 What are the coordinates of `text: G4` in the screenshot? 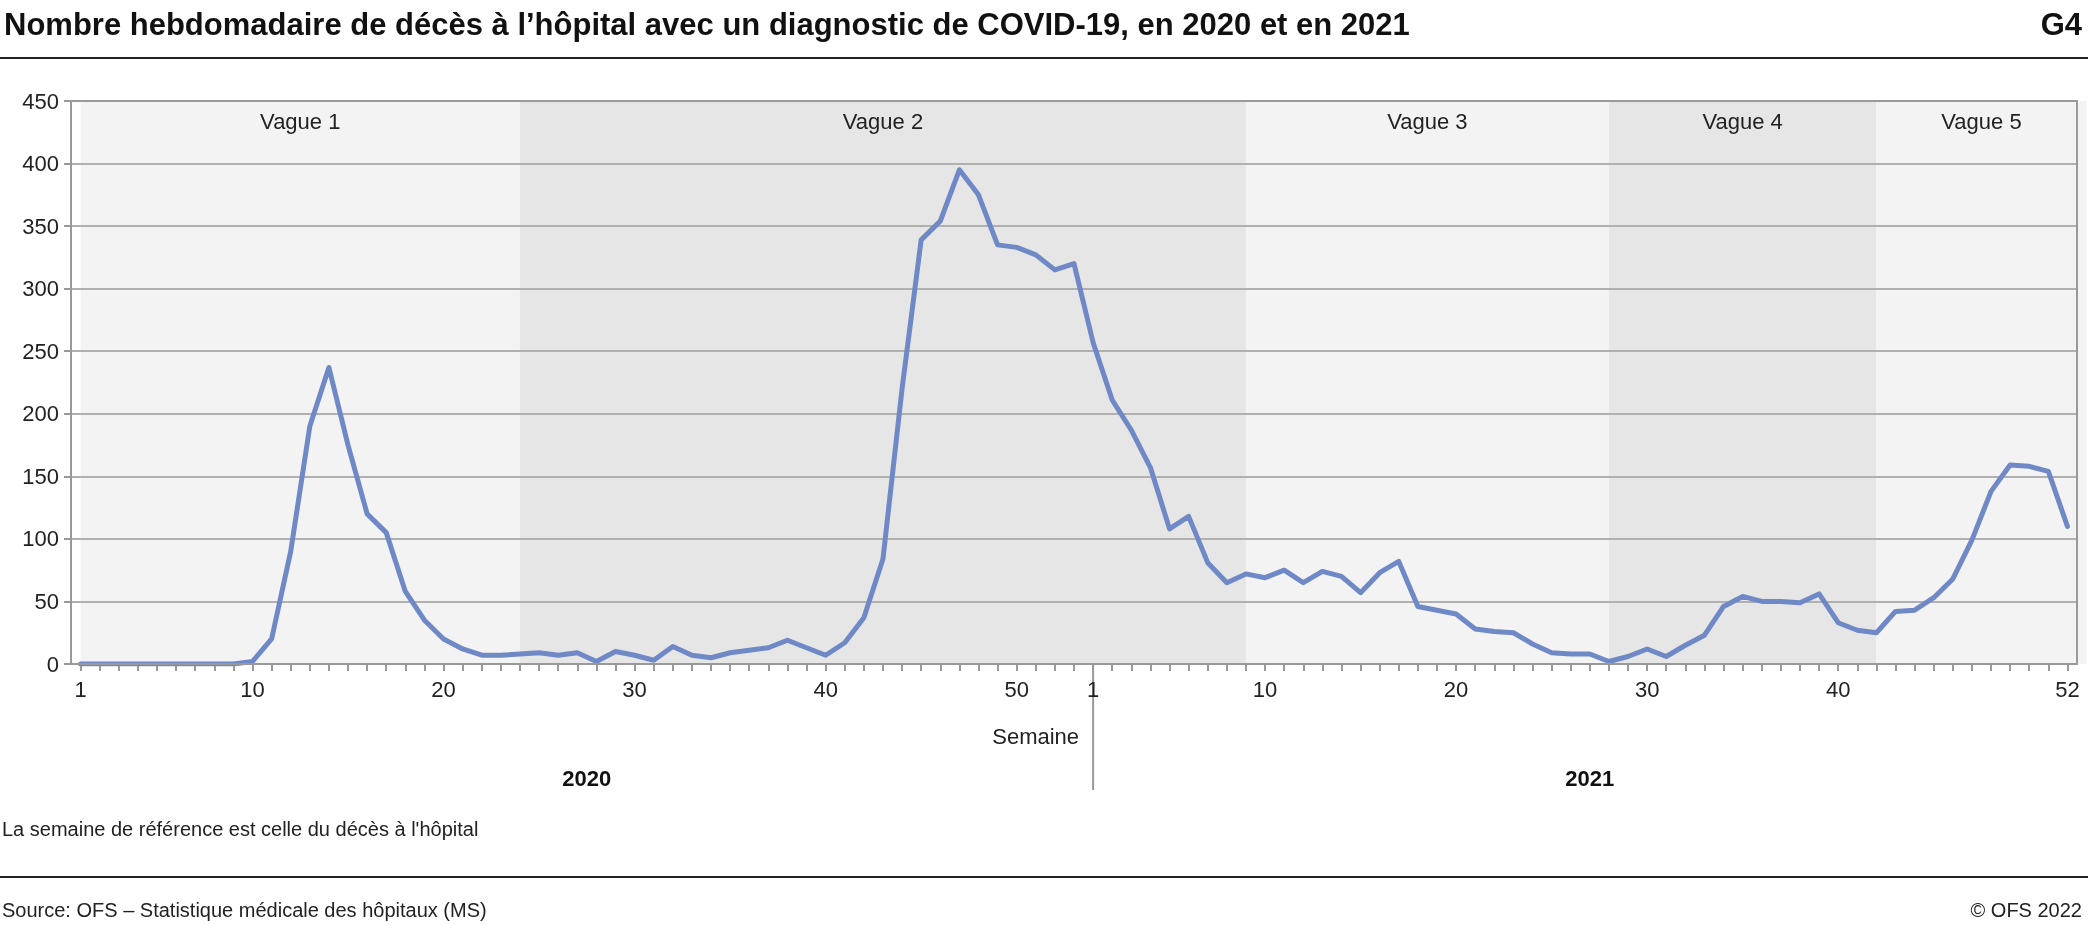 It's located at (2061, 24).